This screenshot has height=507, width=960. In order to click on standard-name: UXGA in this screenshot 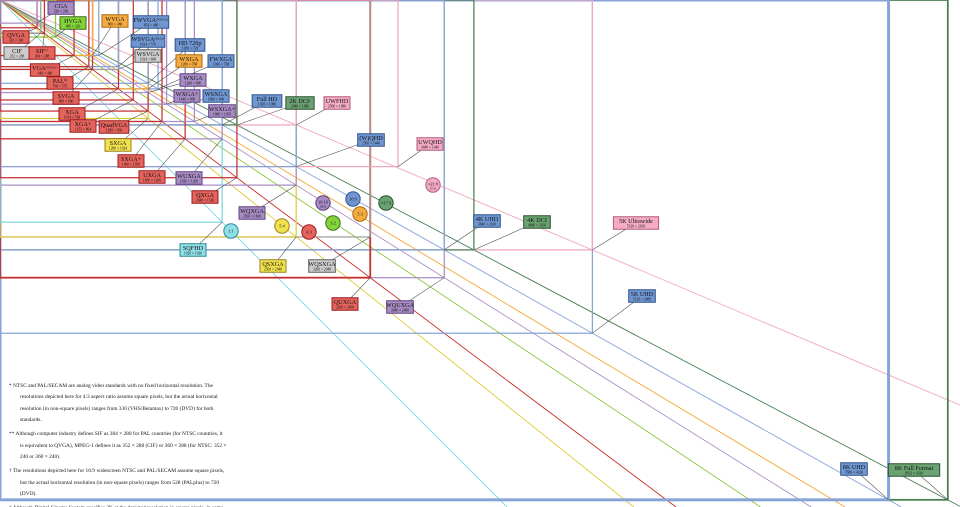, I will do `click(152, 175)`.